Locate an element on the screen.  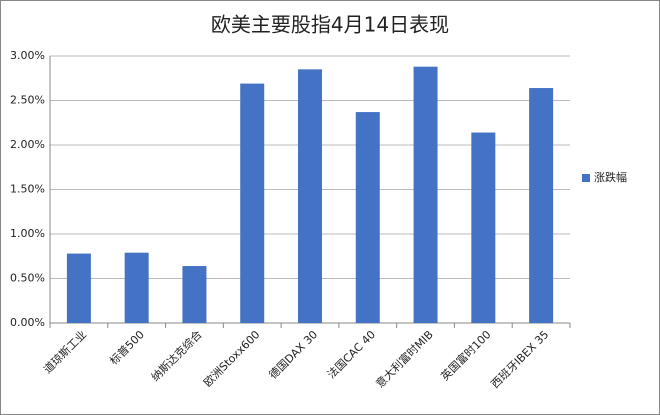
y-tick-label: 3.00% is located at coordinates (27, 55).